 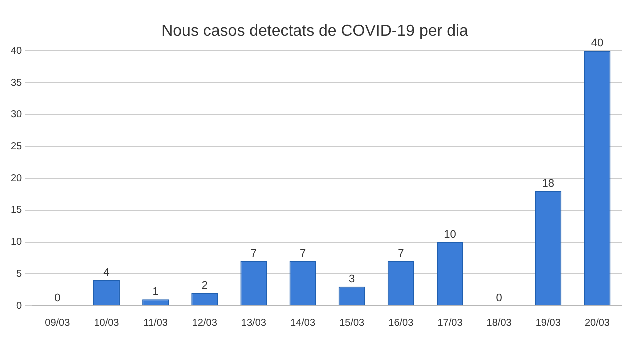 What do you see at coordinates (17, 83) in the screenshot?
I see `y-tick-label: 35` at bounding box center [17, 83].